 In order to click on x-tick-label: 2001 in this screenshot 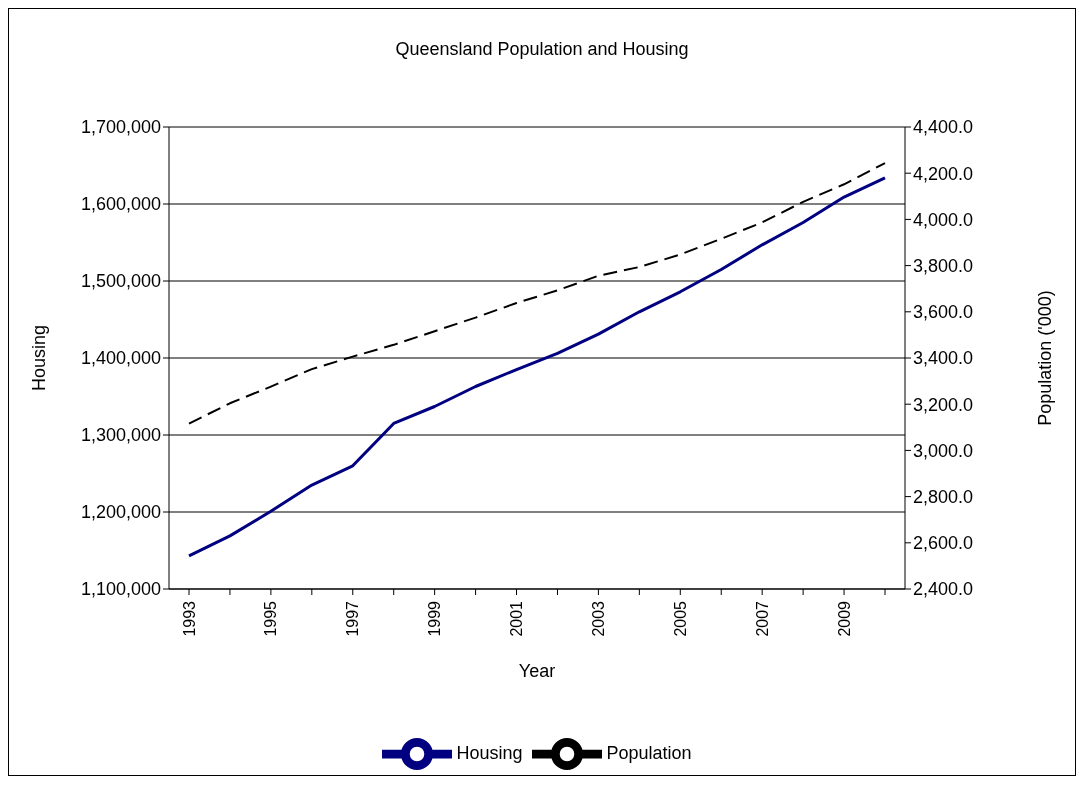, I will do `click(517, 618)`.